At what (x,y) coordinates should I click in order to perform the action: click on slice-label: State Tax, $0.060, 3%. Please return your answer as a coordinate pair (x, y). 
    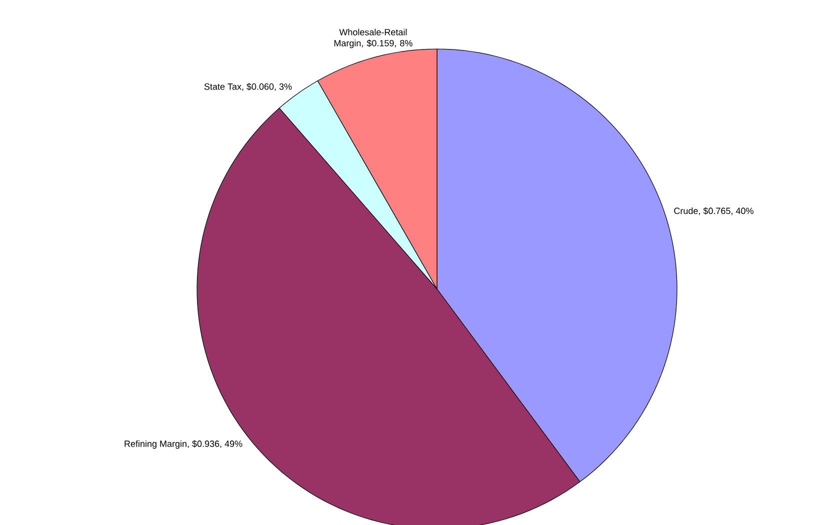
    Looking at the image, I should click on (248, 87).